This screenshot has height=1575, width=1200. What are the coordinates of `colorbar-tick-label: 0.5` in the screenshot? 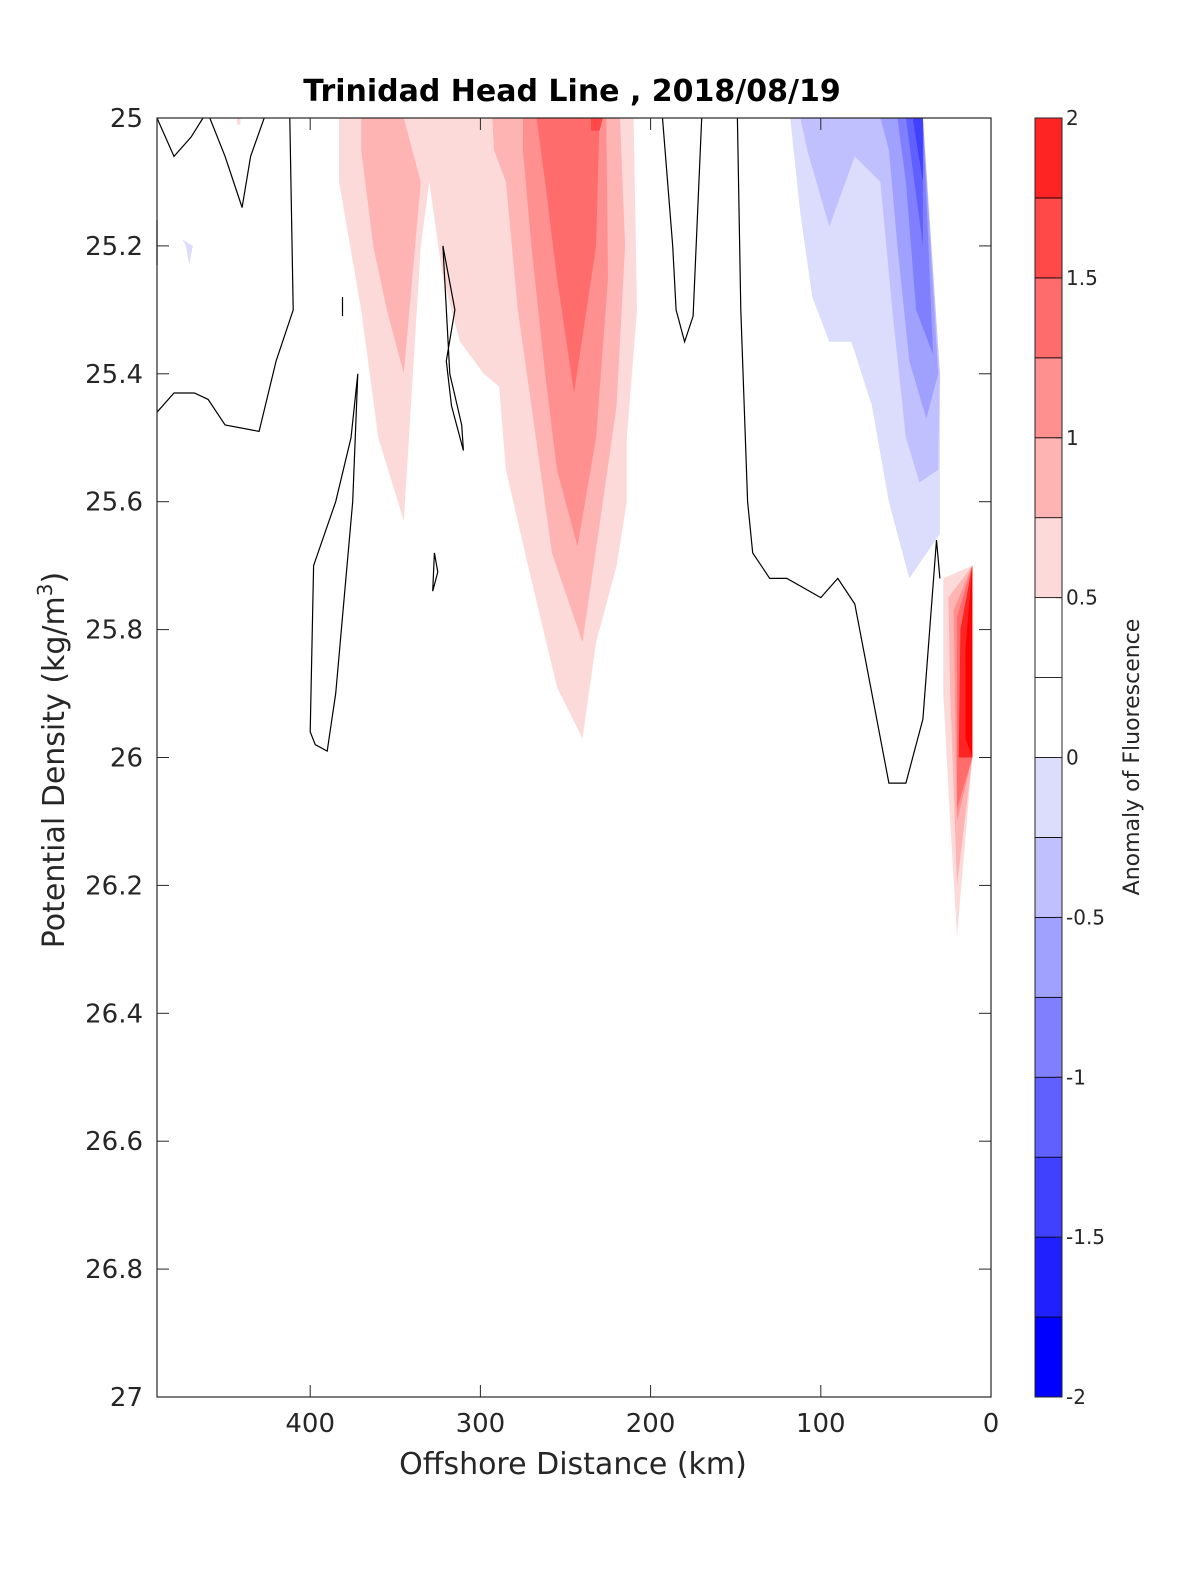 It's located at (1082, 598).